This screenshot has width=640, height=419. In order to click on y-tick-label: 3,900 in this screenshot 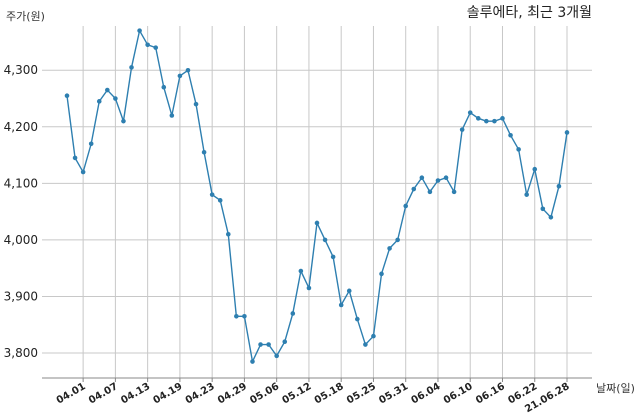, I will do `click(21, 296)`.